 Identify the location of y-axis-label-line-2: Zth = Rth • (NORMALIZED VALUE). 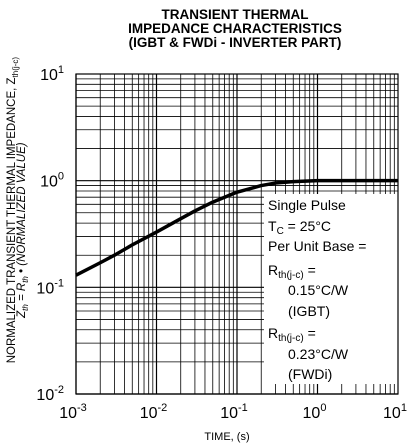
(23, 230).